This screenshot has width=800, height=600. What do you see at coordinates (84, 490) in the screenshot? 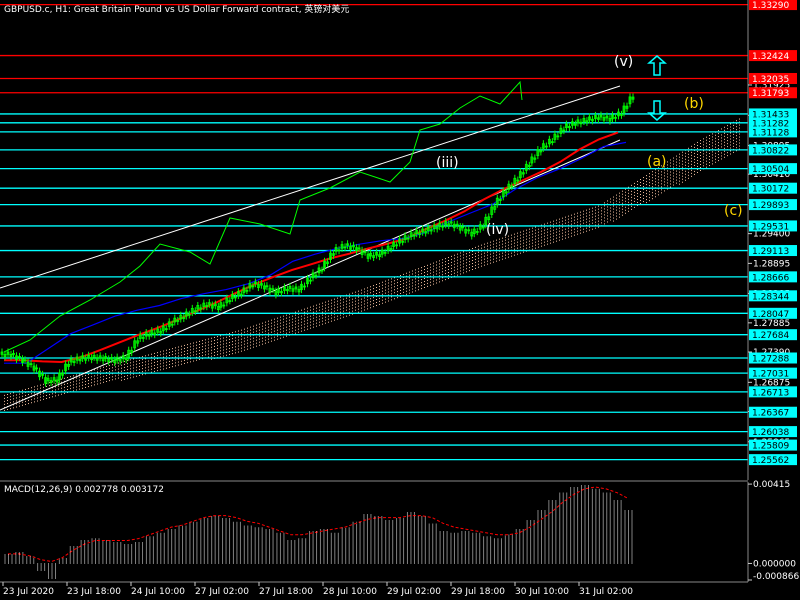
I see `macd-title: MACD(12,26,9) 0.002778 0.003172` at bounding box center [84, 490].